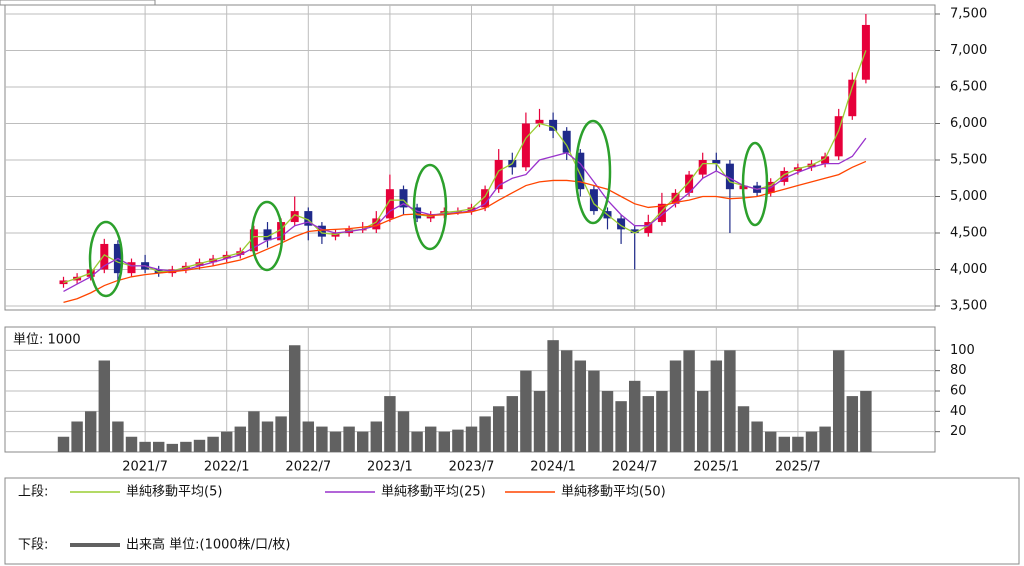 This screenshot has height=566, width=1024. I want to click on x-tick-label: 2024/1, so click(553, 467).